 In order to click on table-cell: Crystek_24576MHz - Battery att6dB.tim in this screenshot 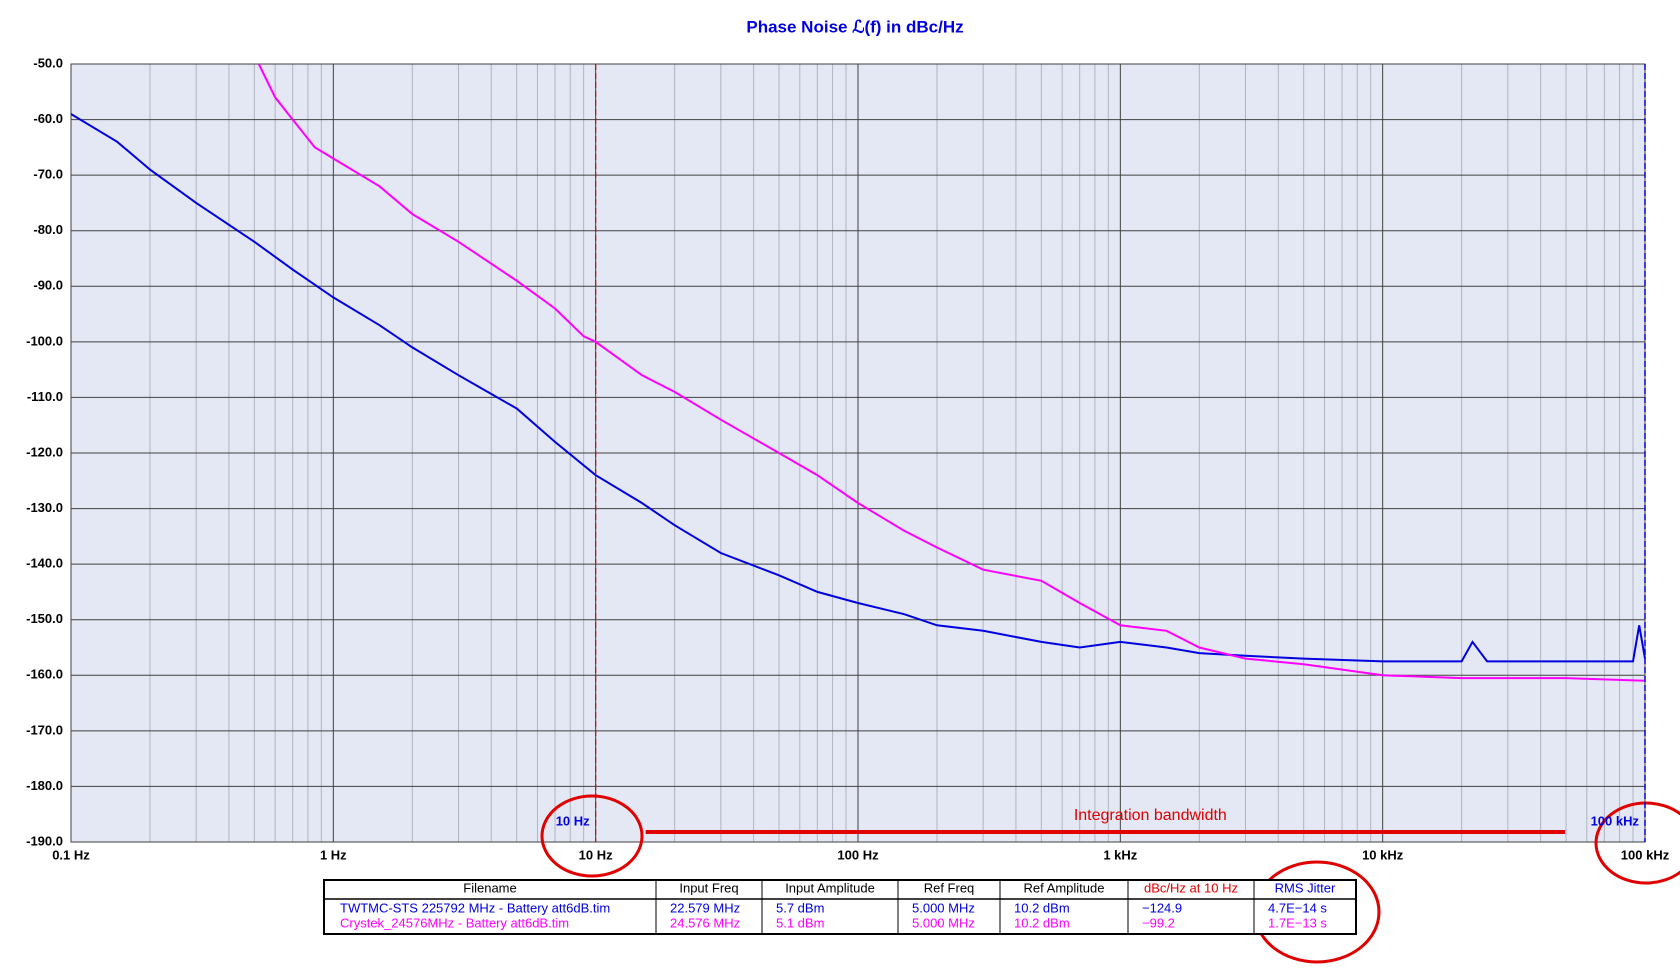, I will do `click(454, 922)`.